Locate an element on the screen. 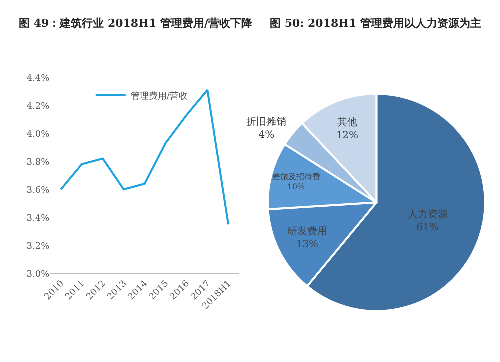  data-label: 4% is located at coordinates (266, 135).